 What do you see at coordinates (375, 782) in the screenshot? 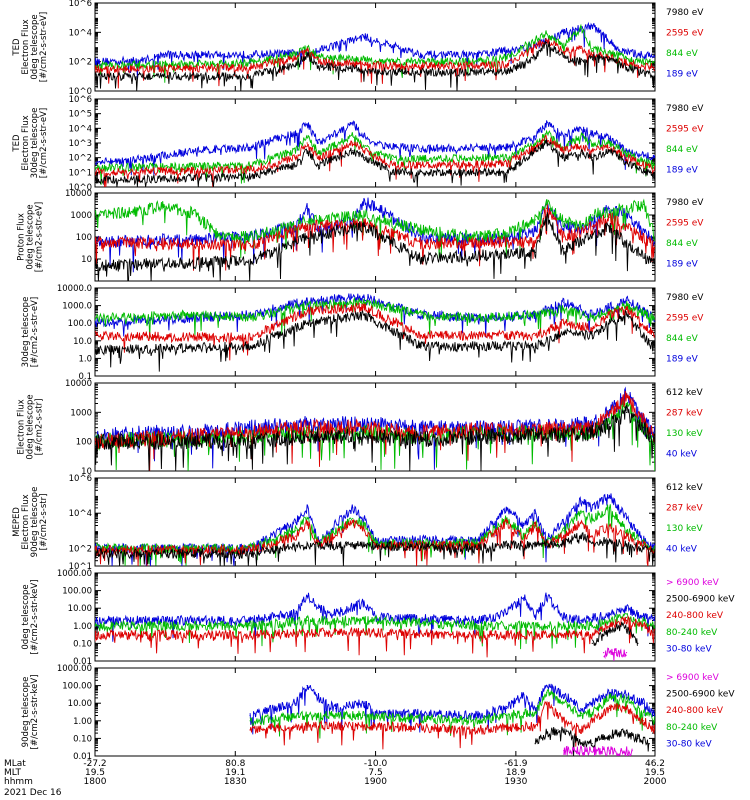
I see `x-tick-label: 1900` at bounding box center [375, 782].